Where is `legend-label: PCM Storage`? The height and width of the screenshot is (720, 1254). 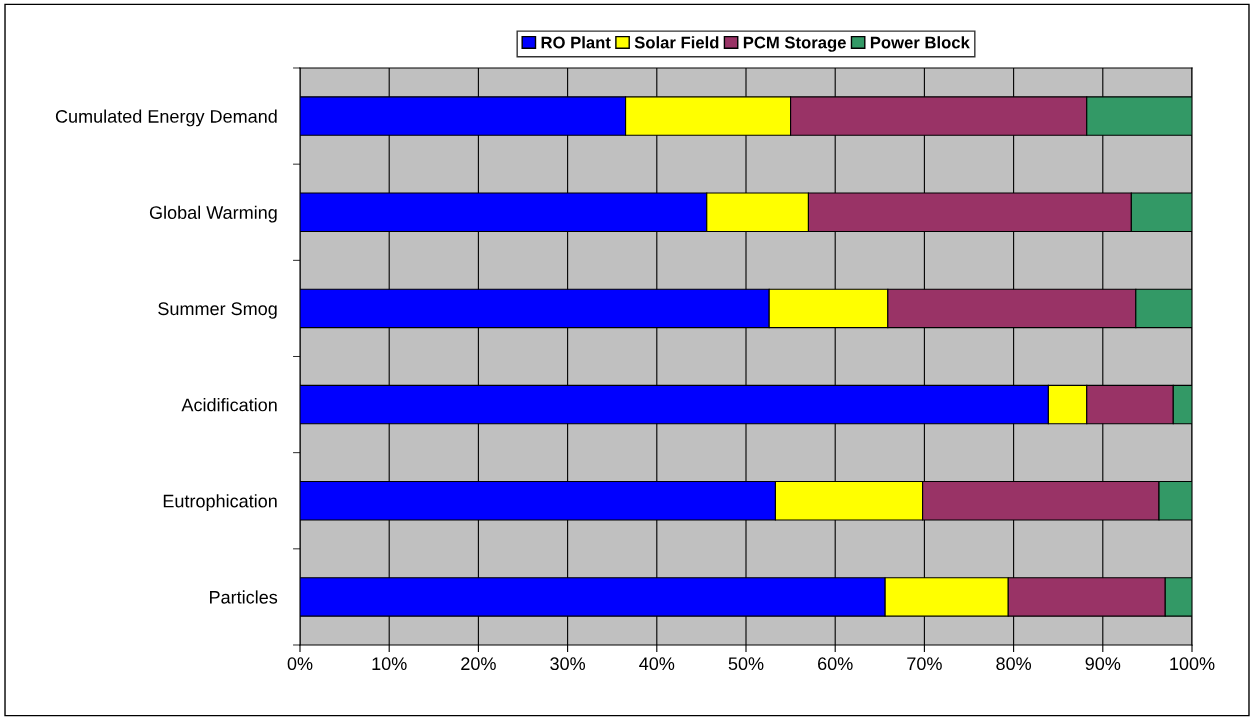
legend-label: PCM Storage is located at coordinates (794, 44).